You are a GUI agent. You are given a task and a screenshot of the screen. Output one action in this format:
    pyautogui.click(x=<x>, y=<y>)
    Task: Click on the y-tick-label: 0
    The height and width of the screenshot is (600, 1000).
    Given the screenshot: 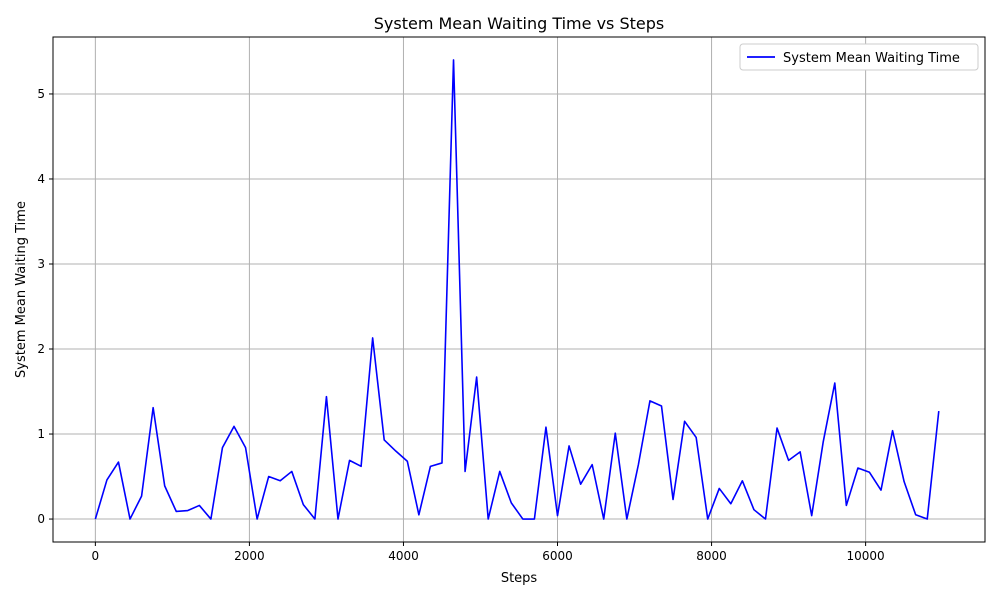 What is the action you would take?
    pyautogui.click(x=41, y=519)
    